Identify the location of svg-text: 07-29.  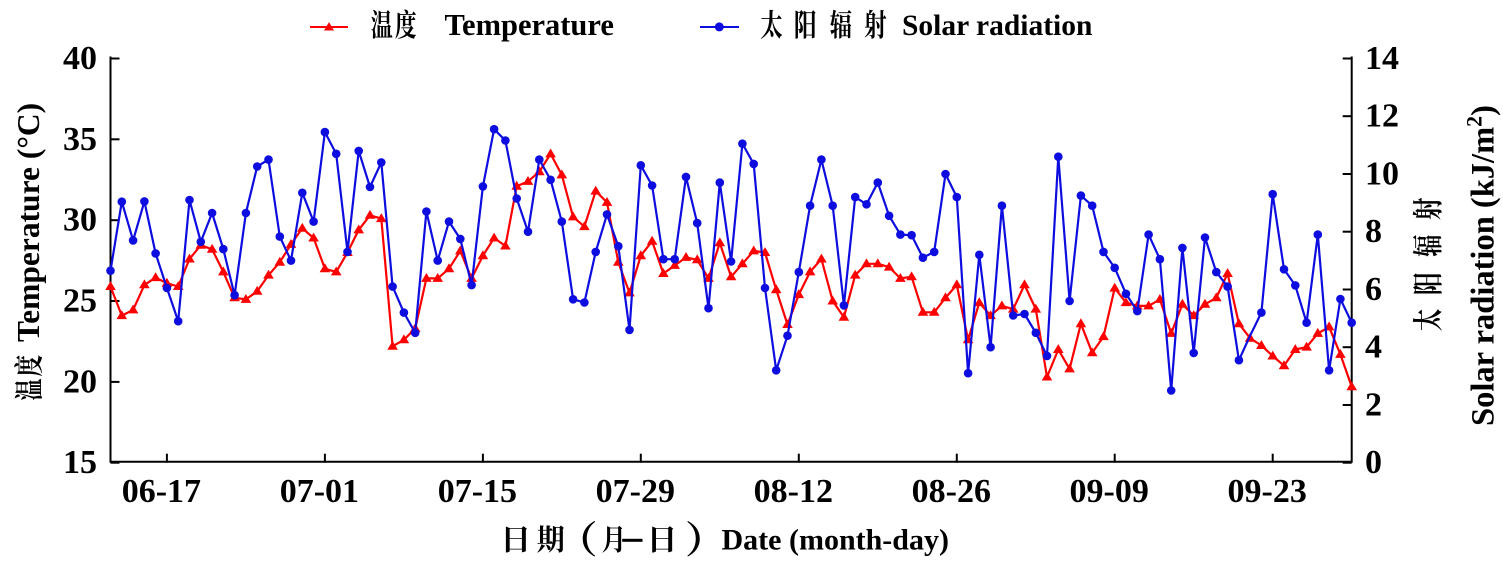
(635, 491).